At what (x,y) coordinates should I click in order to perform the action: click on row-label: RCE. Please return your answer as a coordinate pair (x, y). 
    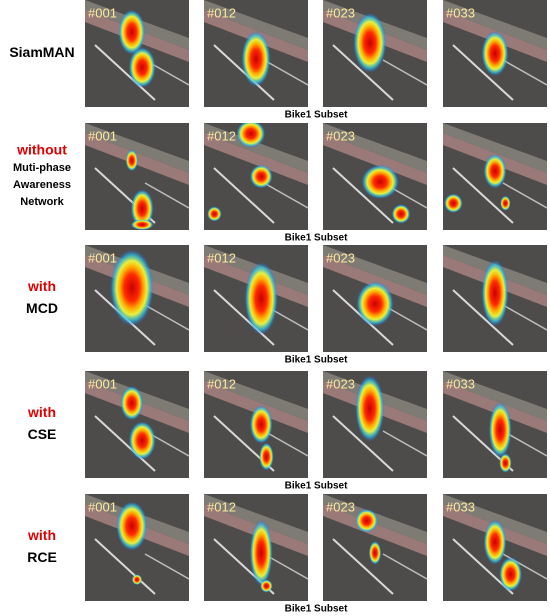
    Looking at the image, I should click on (42, 557).